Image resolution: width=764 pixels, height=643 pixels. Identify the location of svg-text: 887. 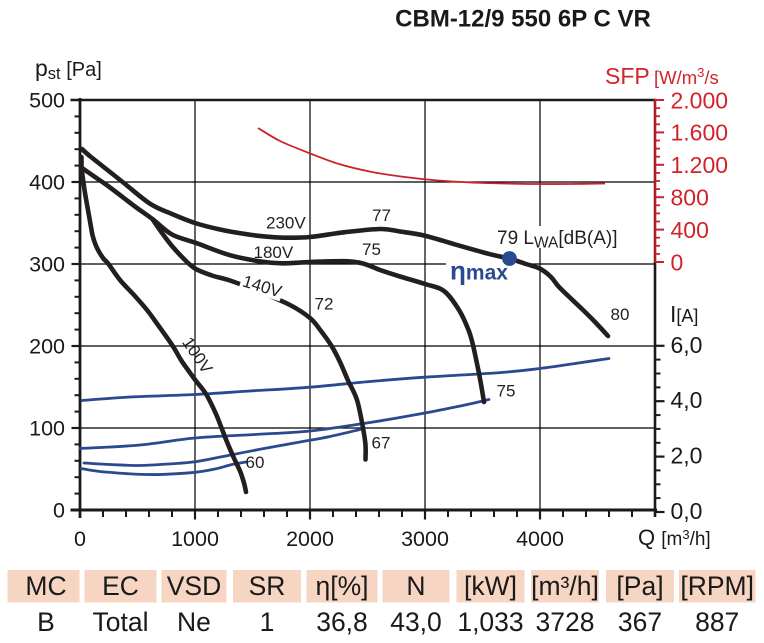
(717, 622).